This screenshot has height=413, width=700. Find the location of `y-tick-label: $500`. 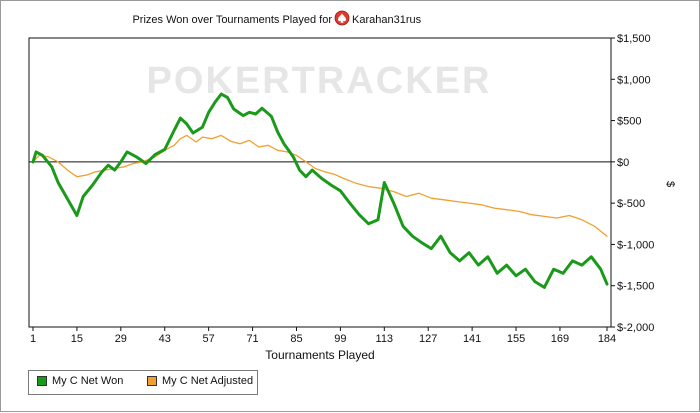

y-tick-label: $500 is located at coordinates (629, 122).